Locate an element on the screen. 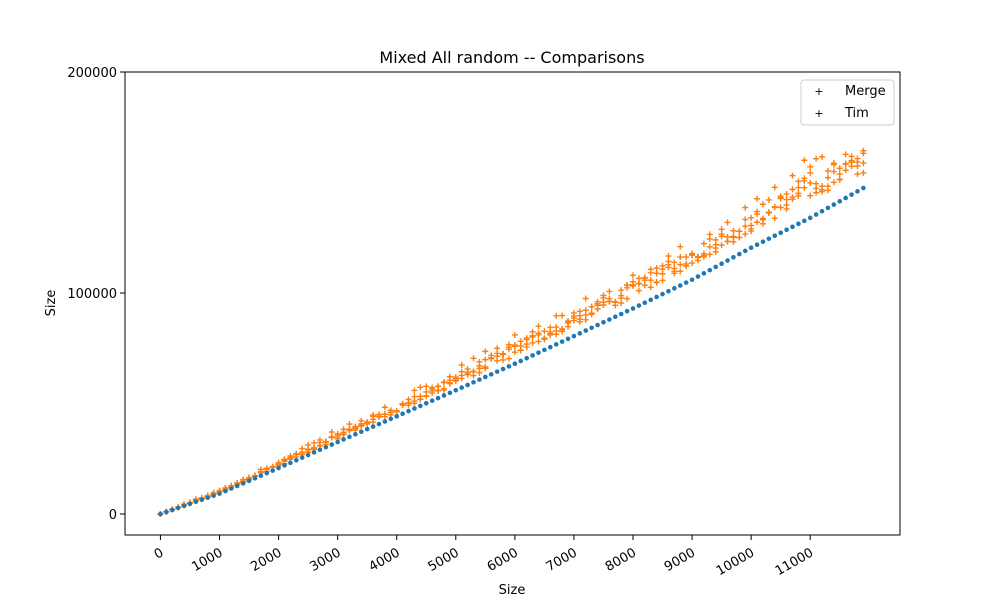  y-tick-label: 100000 is located at coordinates (92, 294).